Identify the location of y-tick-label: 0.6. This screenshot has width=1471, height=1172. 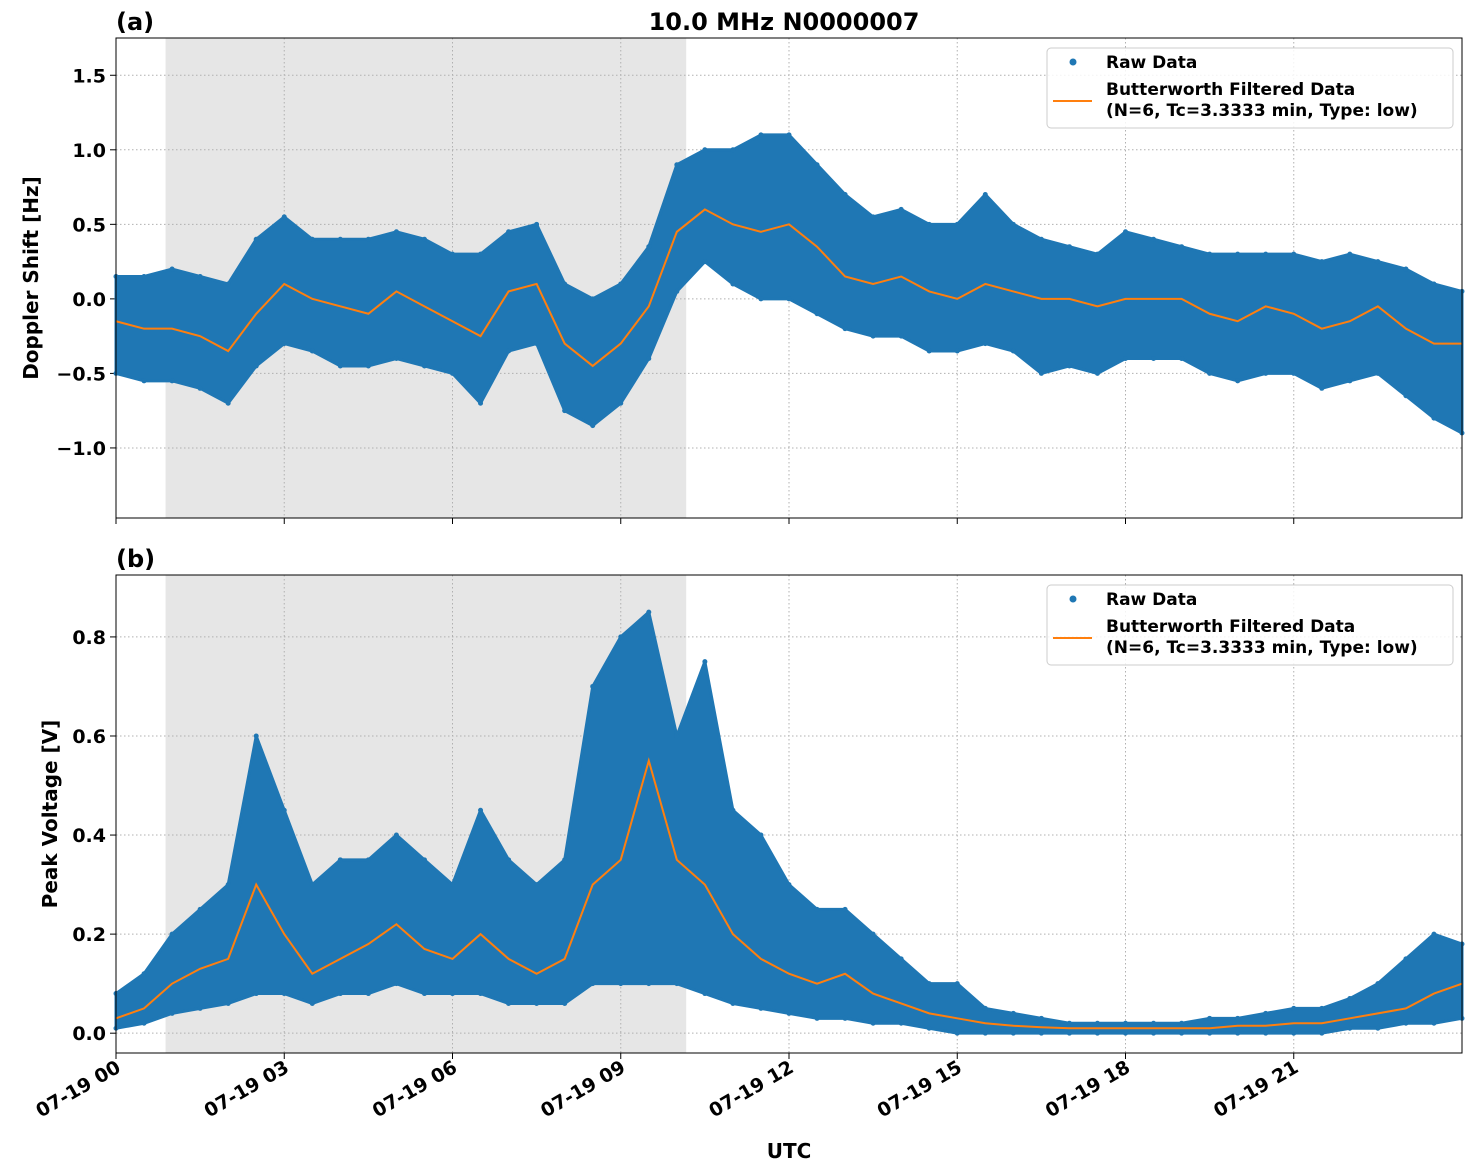
(89, 737).